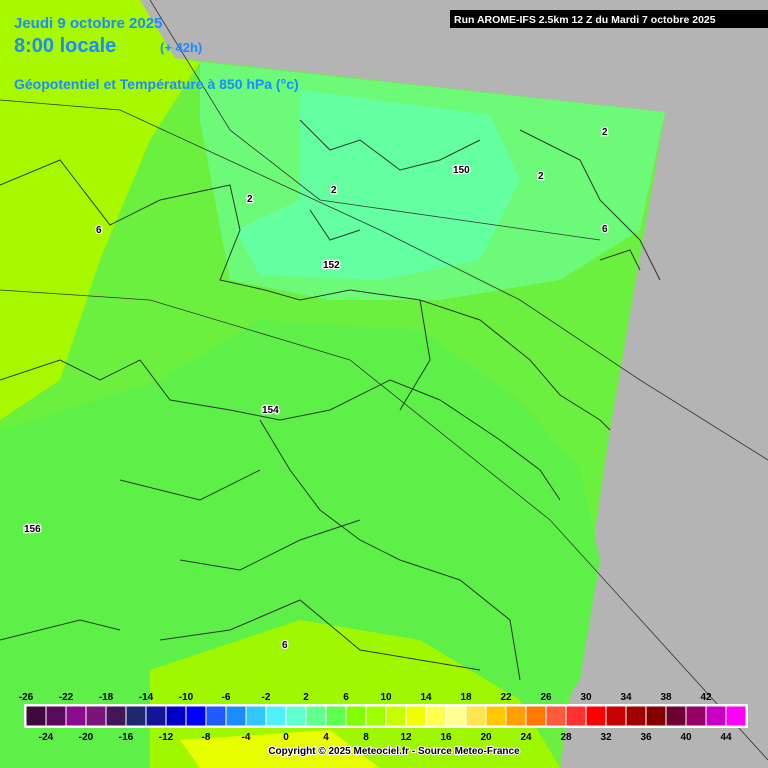 This screenshot has height=768, width=768. I want to click on alps-warmest, so click(280, 749).